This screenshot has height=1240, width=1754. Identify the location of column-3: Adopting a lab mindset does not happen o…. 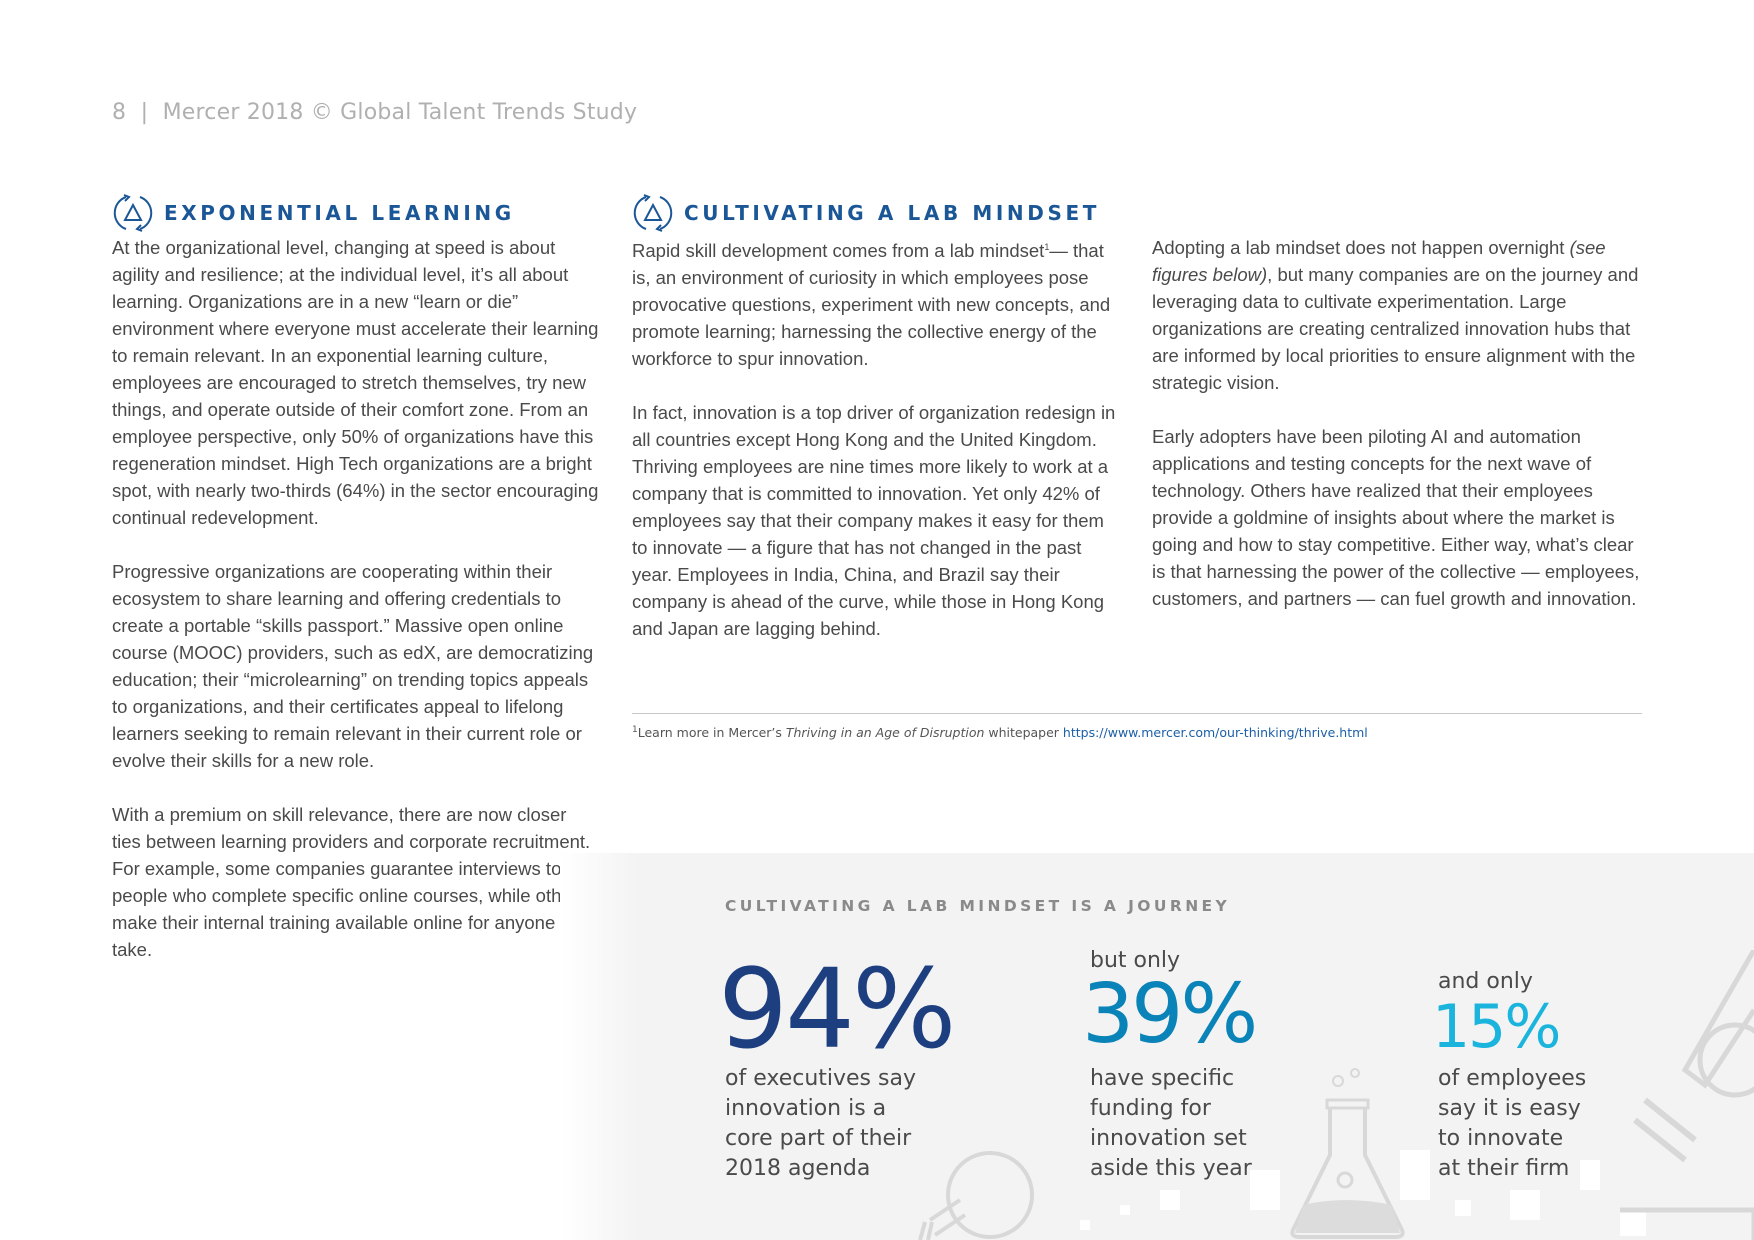
(1399, 436).